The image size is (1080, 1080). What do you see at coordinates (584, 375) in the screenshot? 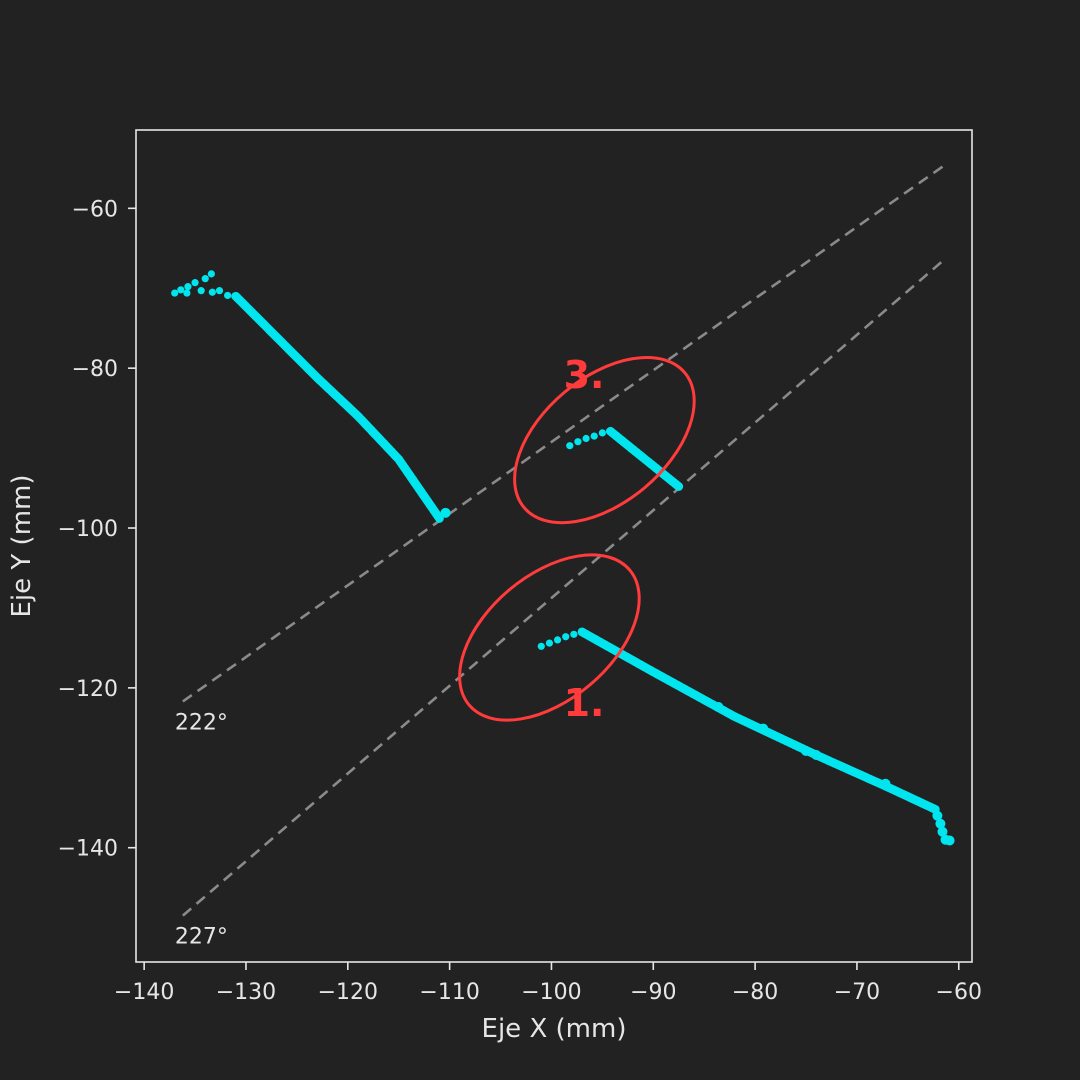
I see `annotation-label: 3.` at bounding box center [584, 375].